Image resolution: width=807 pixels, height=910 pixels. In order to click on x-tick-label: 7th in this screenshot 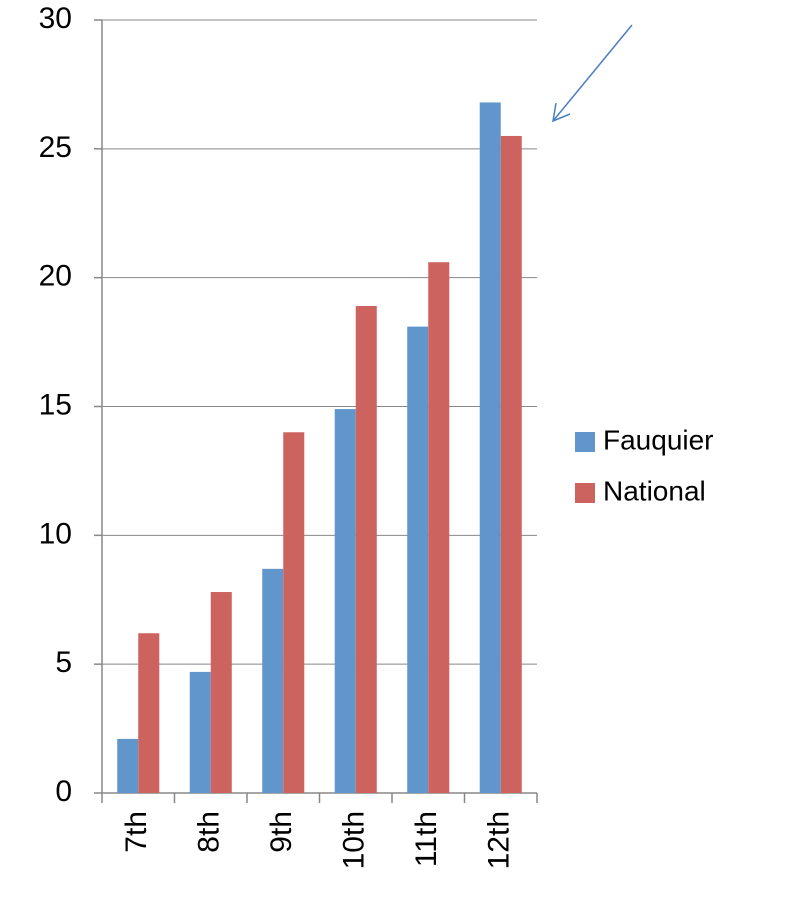, I will do `click(136, 832)`.